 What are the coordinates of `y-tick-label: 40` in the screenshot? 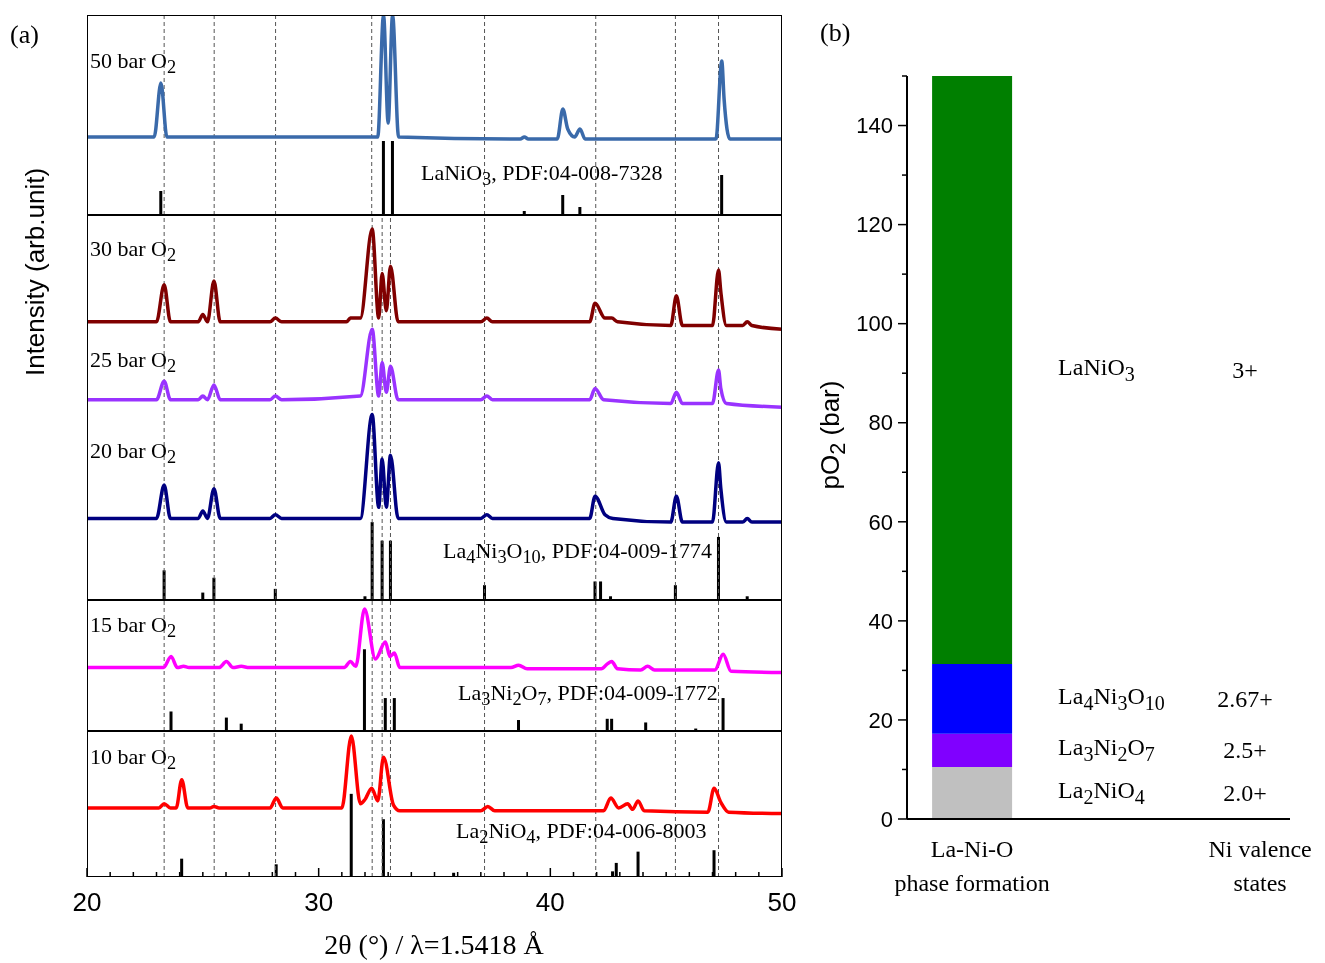 It's located at (880, 621).